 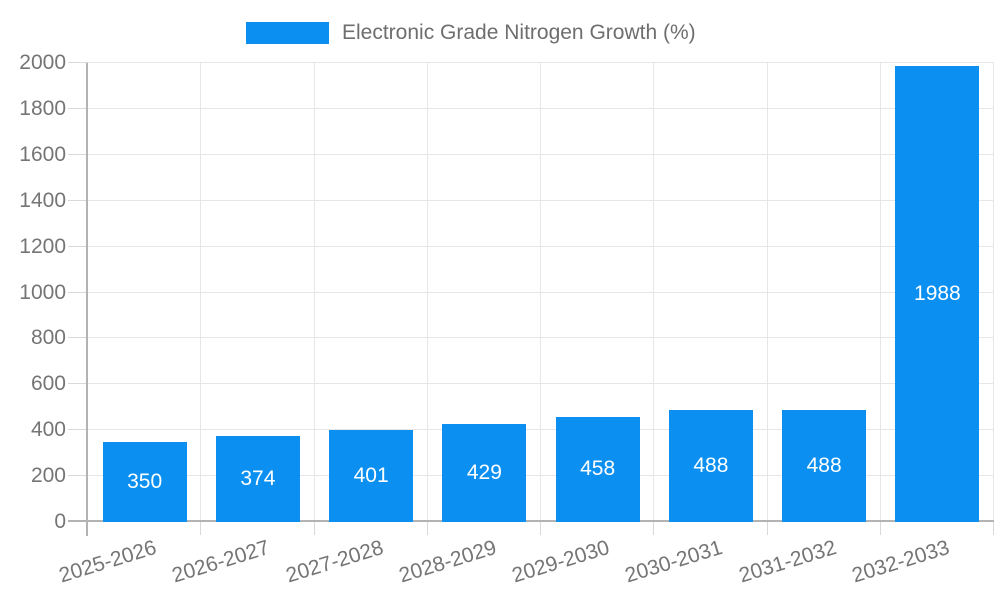 I want to click on y-axis-tick-label: 1800, so click(x=42, y=108).